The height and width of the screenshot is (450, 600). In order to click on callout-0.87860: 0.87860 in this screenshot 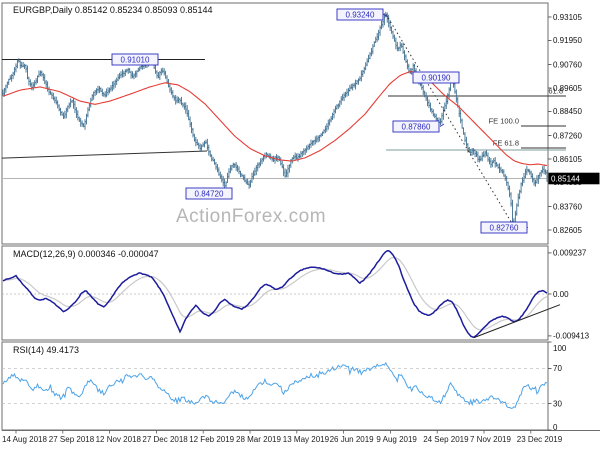, I will do `click(418, 126)`.